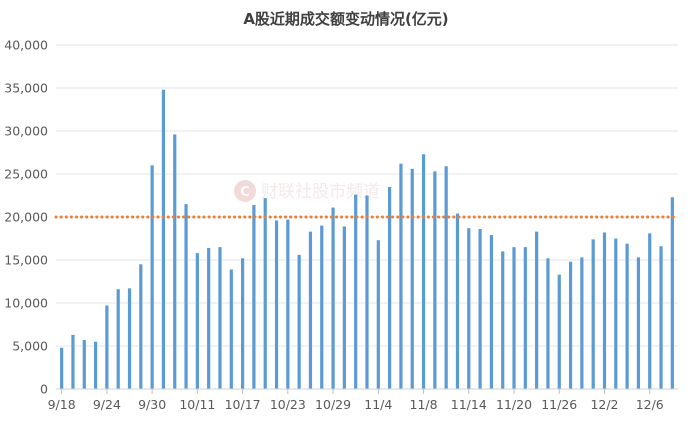 The height and width of the screenshot is (426, 692). I want to click on y-tick-label: 30,000, so click(26, 131).